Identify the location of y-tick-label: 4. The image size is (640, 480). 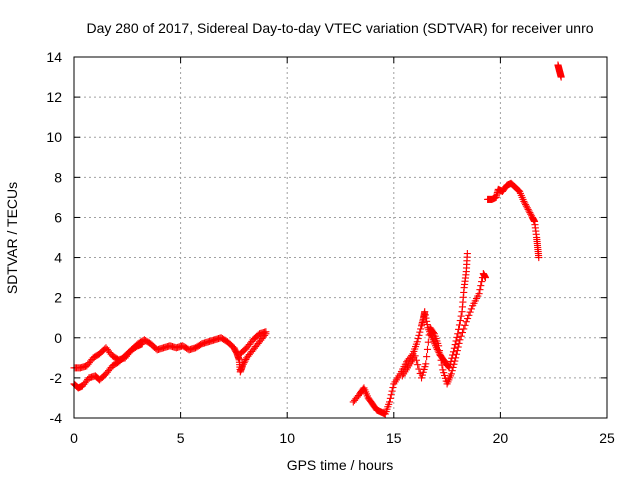
(58, 258).